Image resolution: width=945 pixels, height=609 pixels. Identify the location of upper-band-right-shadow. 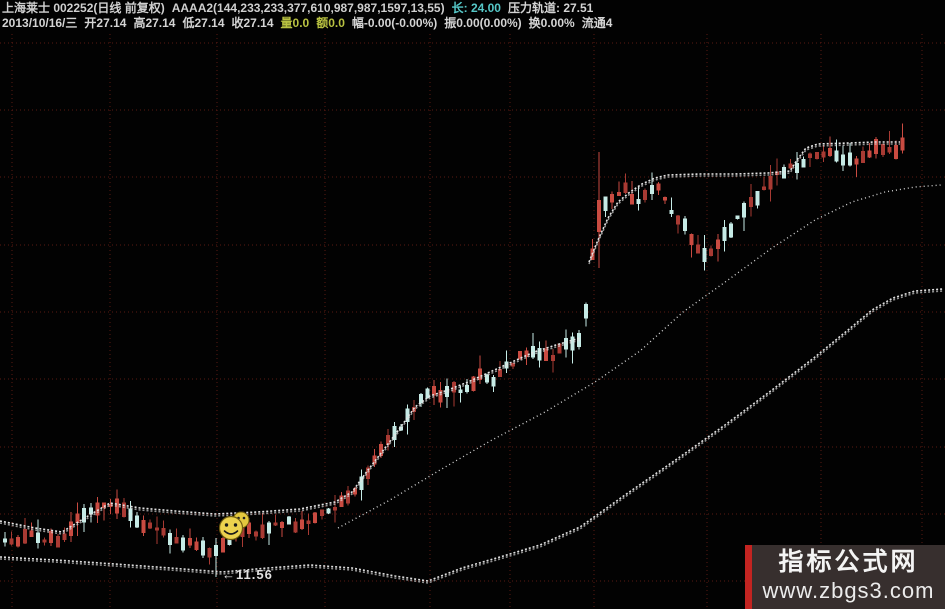
(744, 204).